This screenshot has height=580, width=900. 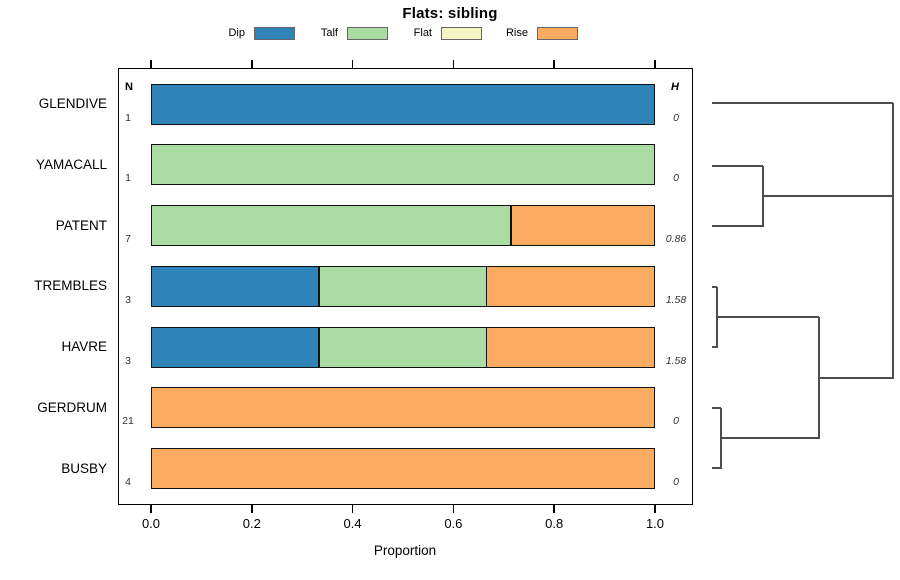 I want to click on x-axis-tick-label: 0.0, so click(x=151, y=523).